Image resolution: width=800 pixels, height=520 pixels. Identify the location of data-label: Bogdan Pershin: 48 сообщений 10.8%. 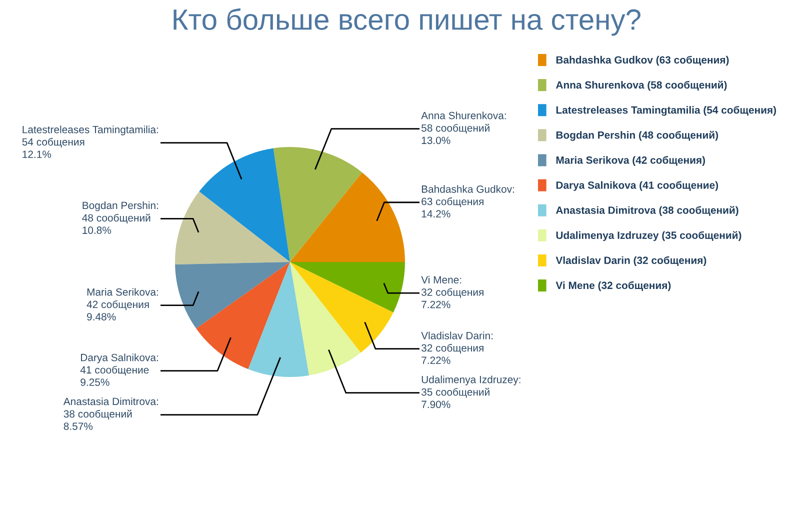
(120, 217).